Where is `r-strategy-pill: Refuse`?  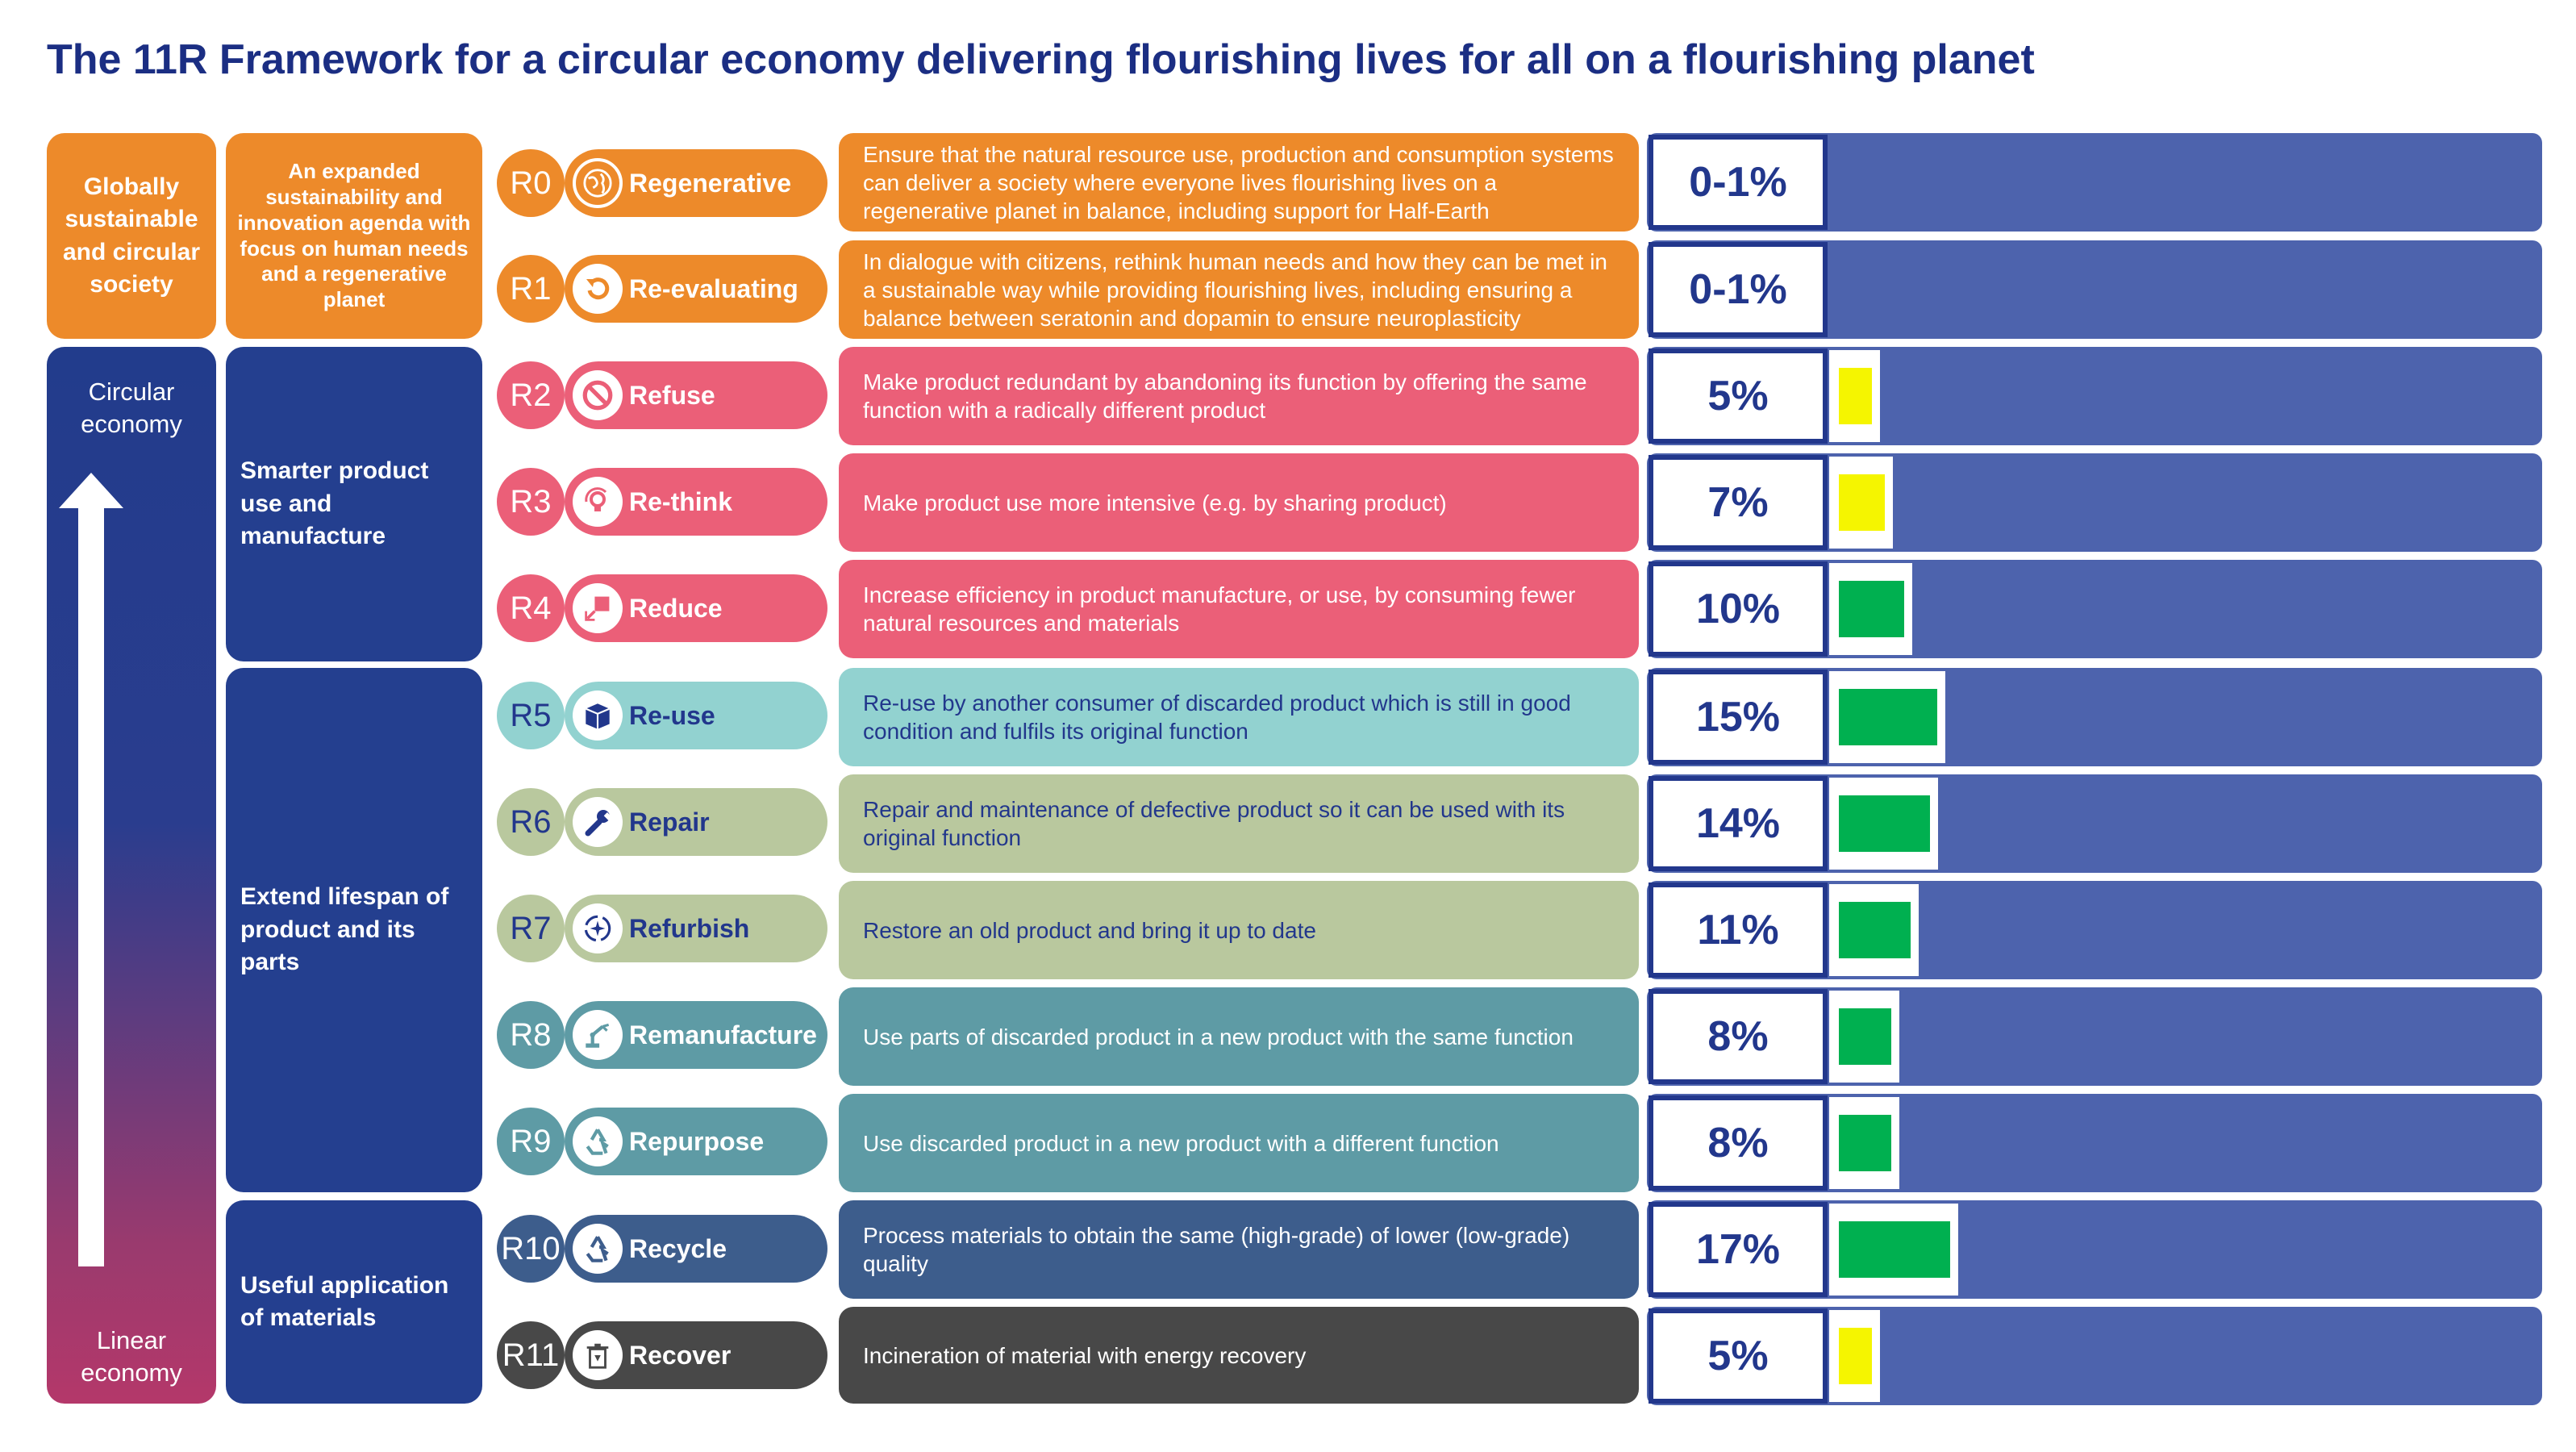 r-strategy-pill: Refuse is located at coordinates (696, 395).